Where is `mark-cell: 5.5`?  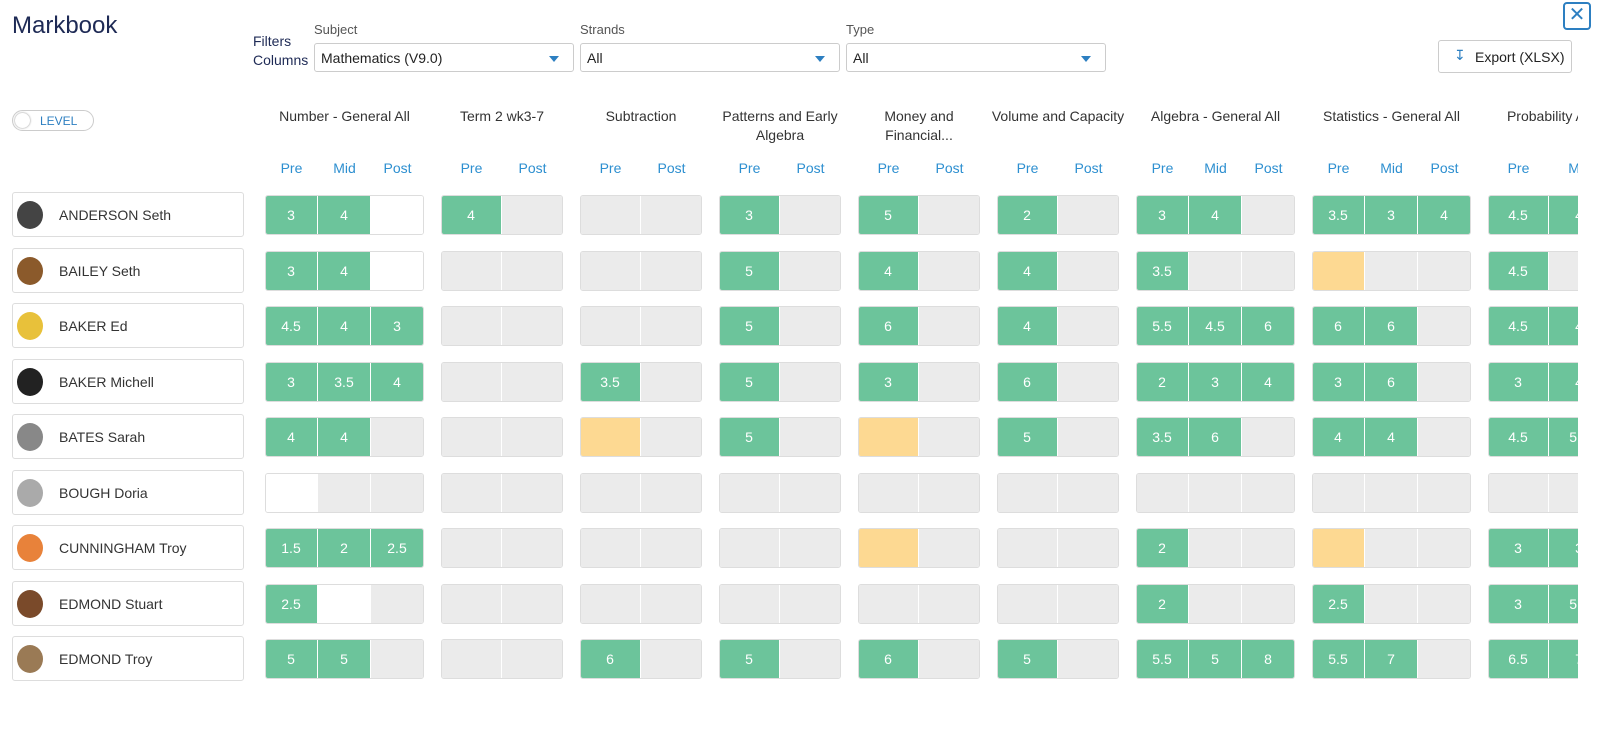
mark-cell: 5.5 is located at coordinates (1163, 326).